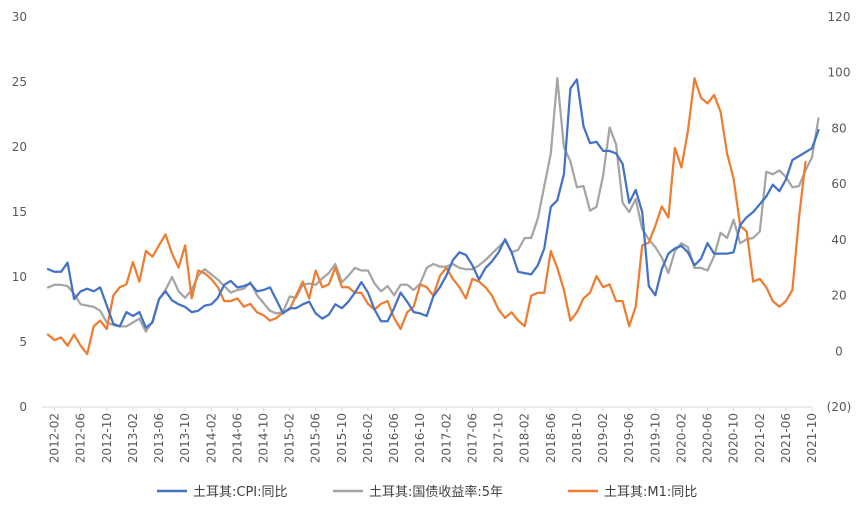  I want to click on x-tick-label: 2017-10, so click(499, 438).